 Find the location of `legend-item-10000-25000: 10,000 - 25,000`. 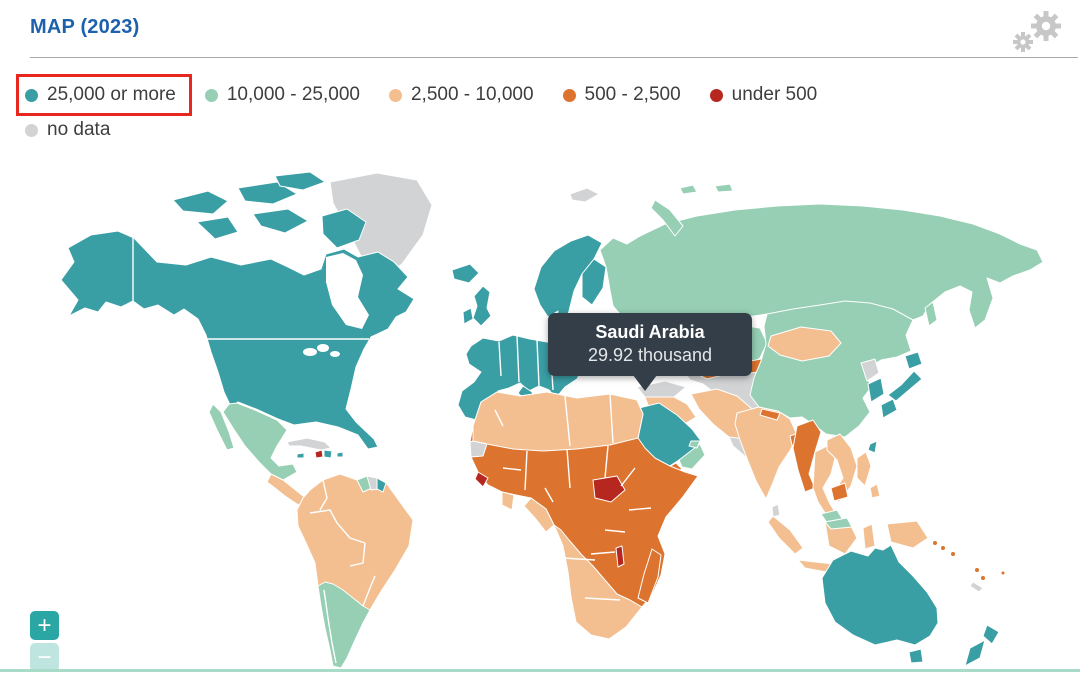

legend-item-10000-25000: 10,000 - 25,000 is located at coordinates (282, 95).